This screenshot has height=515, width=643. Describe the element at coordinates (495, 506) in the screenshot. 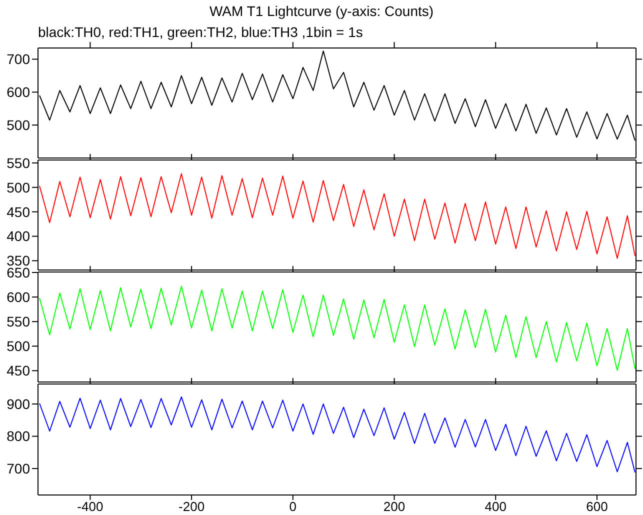

I see `x-tick-label: 400` at that location.